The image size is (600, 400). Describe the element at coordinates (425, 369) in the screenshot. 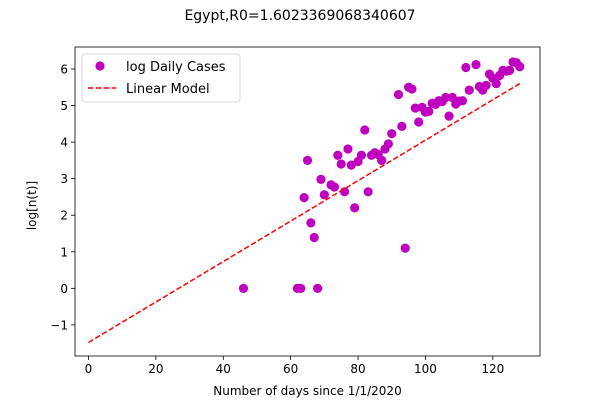

I see `x-tick-label-5: 100` at that location.